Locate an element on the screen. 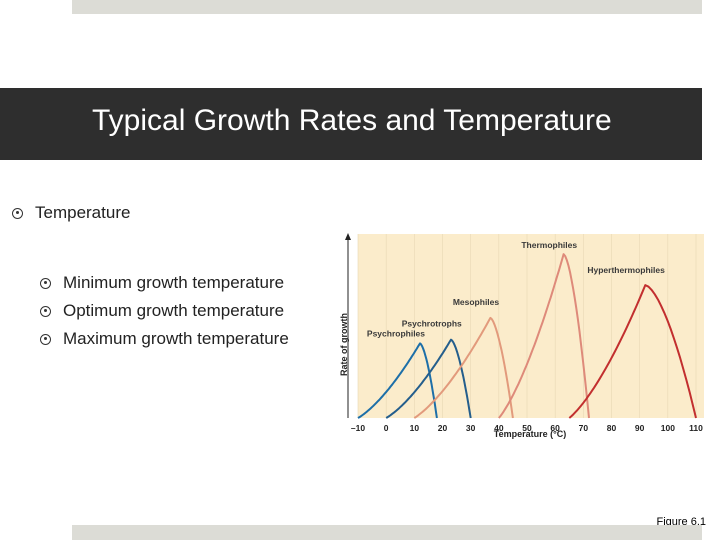 This screenshot has height=540, width=720. bullet-maximum-growth: Maximum growth temperature is located at coordinates (164, 339).